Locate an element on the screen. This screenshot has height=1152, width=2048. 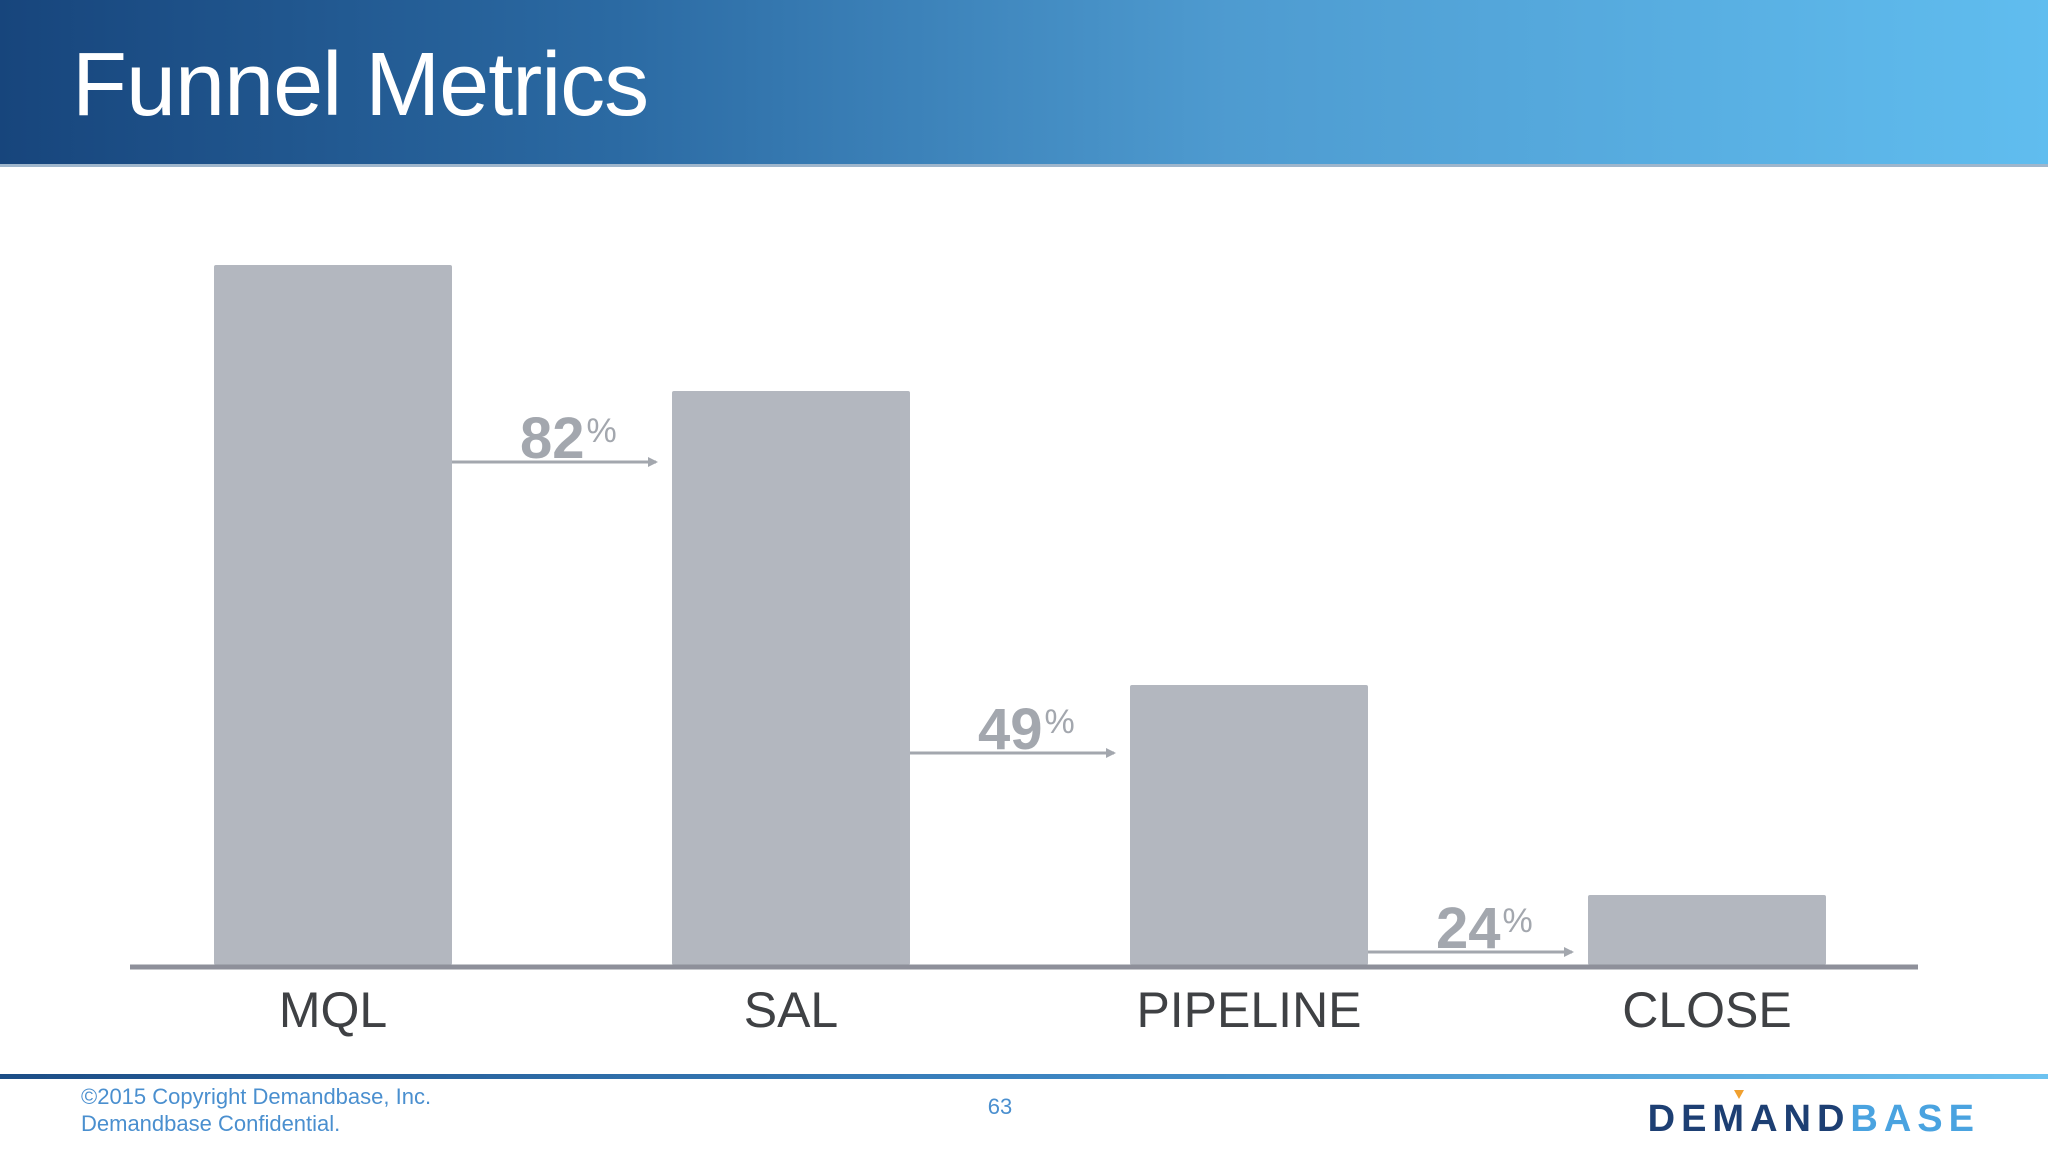
bar-close is located at coordinates (1707, 930).